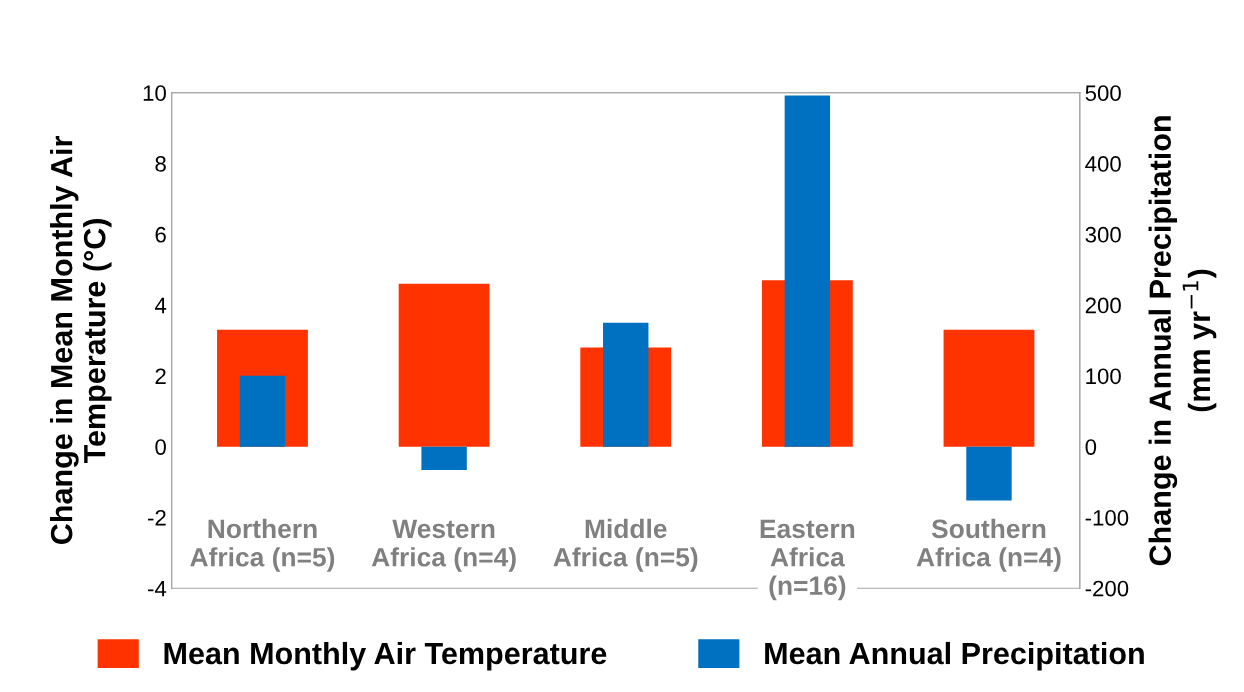  Describe the element at coordinates (807, 560) in the screenshot. I see `x-tick-label: Eastern Africa (n=16)` at that location.